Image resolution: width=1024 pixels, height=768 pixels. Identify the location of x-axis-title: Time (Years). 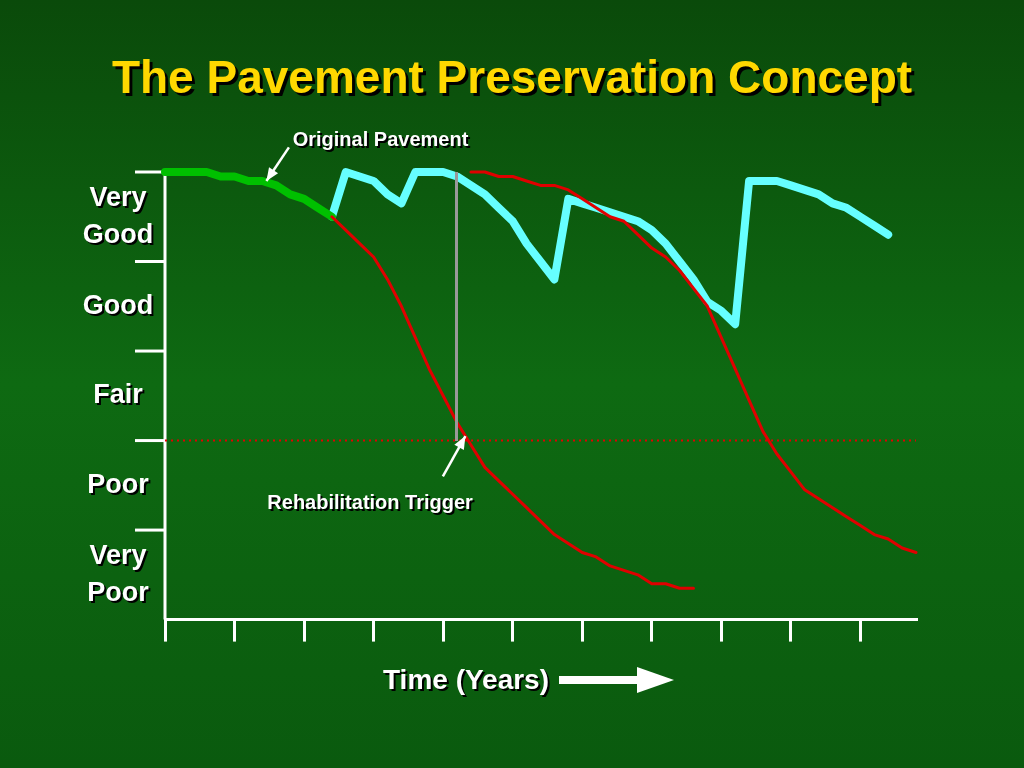
(466, 680).